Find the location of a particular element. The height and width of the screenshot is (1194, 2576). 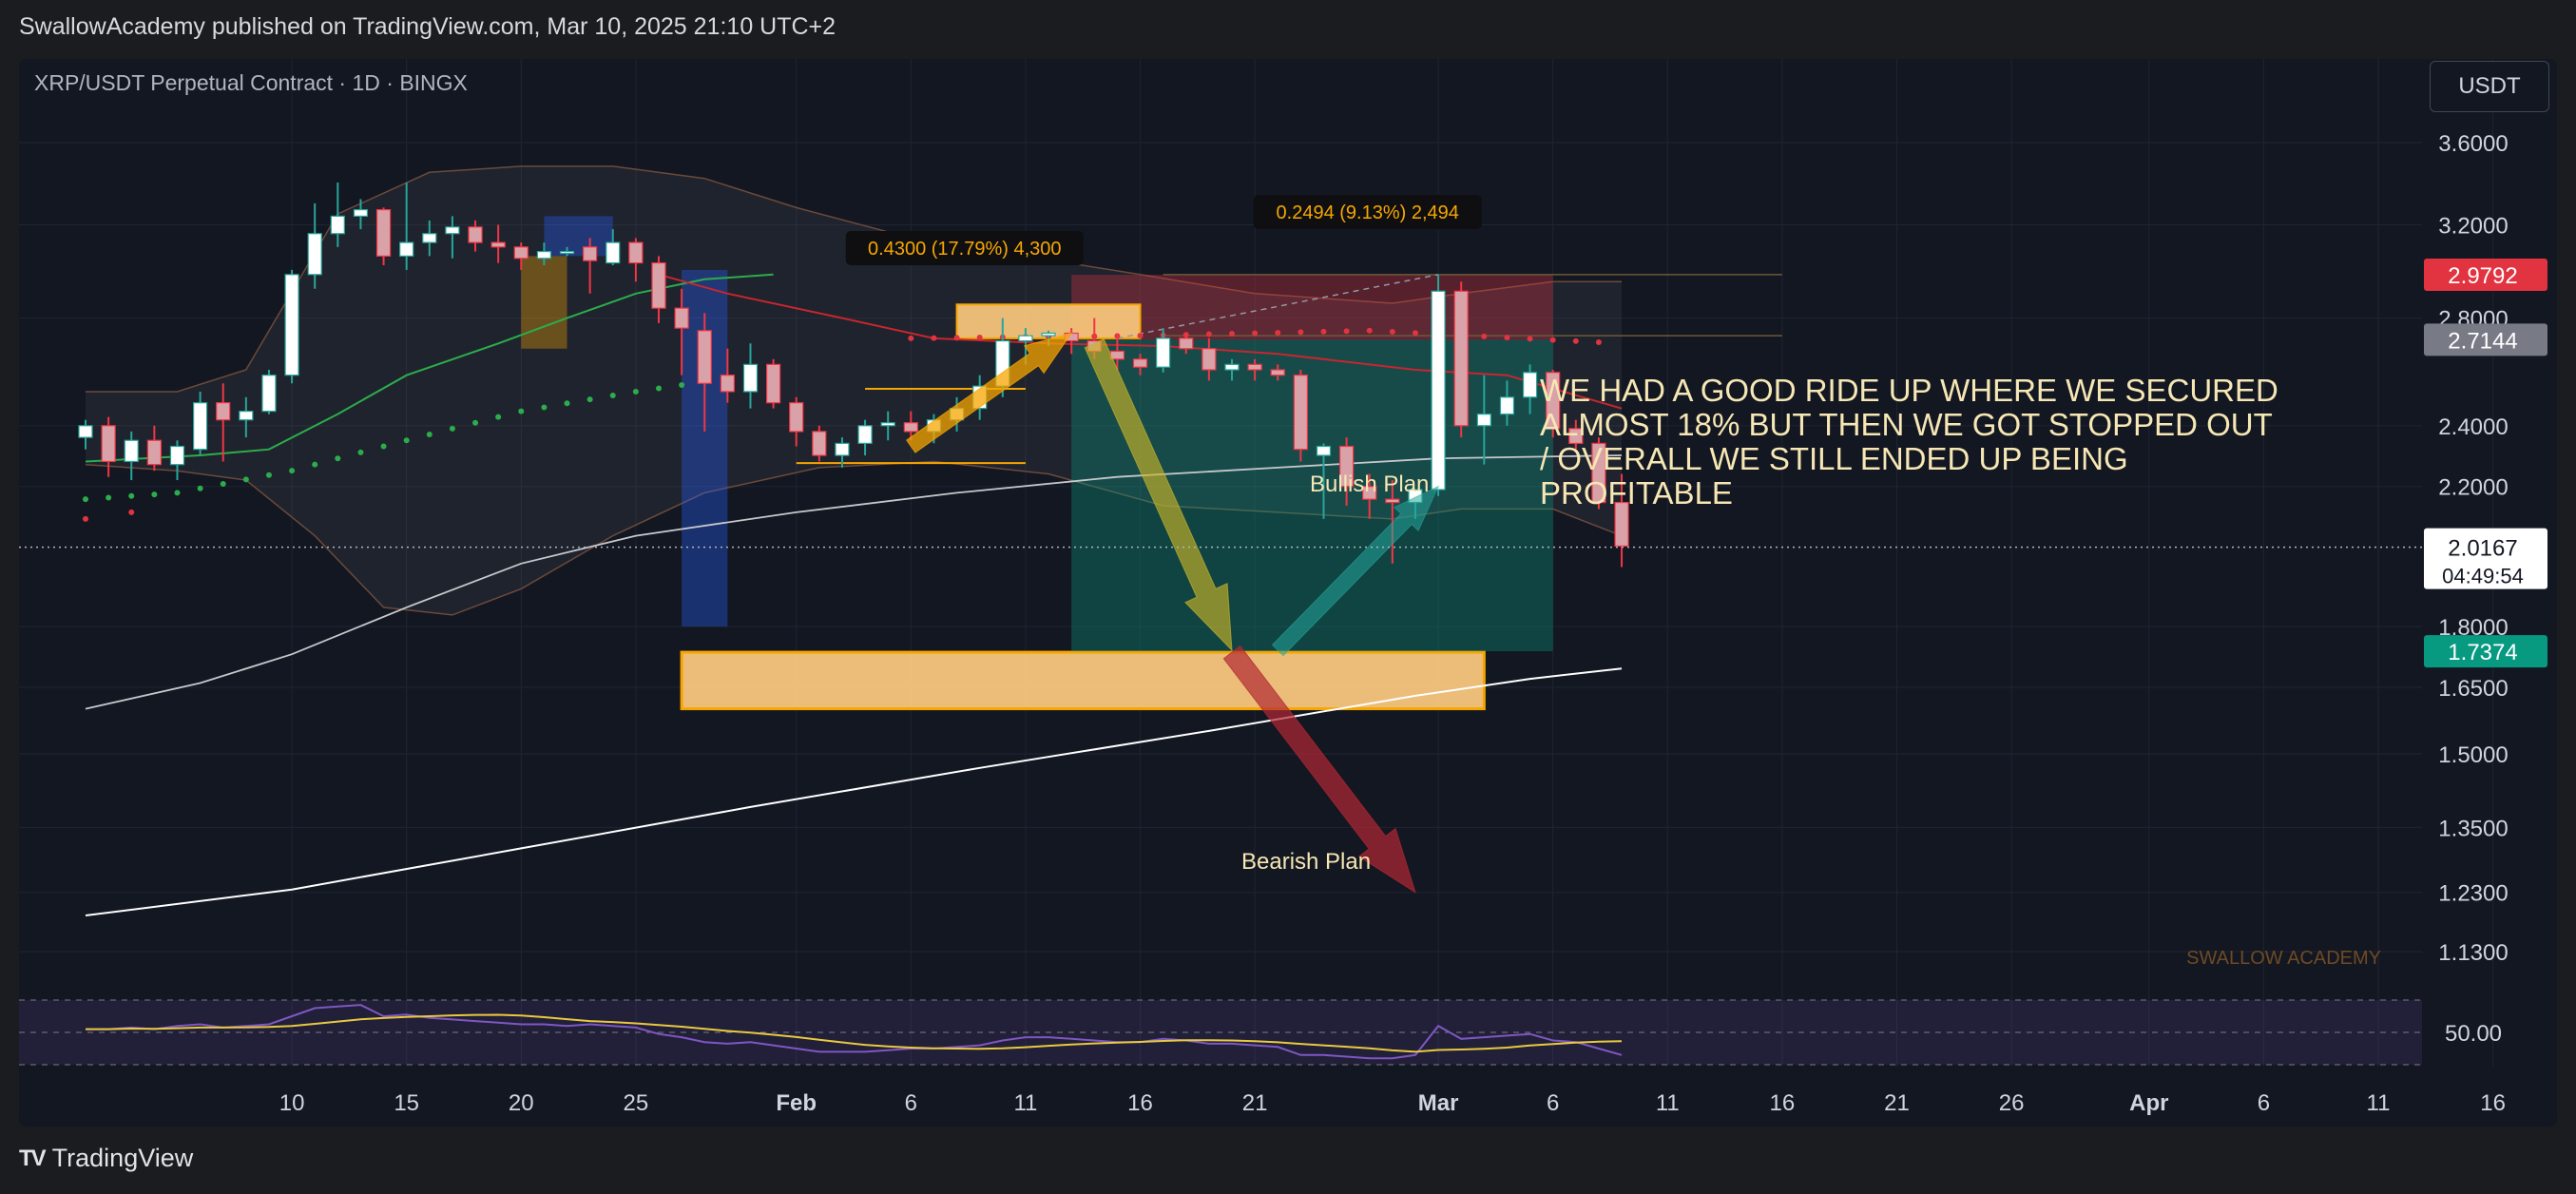

rsi-pane: 50.00 is located at coordinates (1260, 1032).